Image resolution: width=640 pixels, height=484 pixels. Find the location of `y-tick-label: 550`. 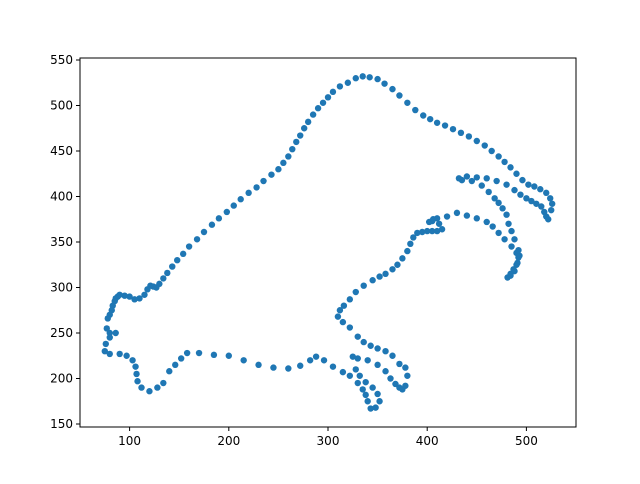

y-tick-label: 550 is located at coordinates (61, 60).